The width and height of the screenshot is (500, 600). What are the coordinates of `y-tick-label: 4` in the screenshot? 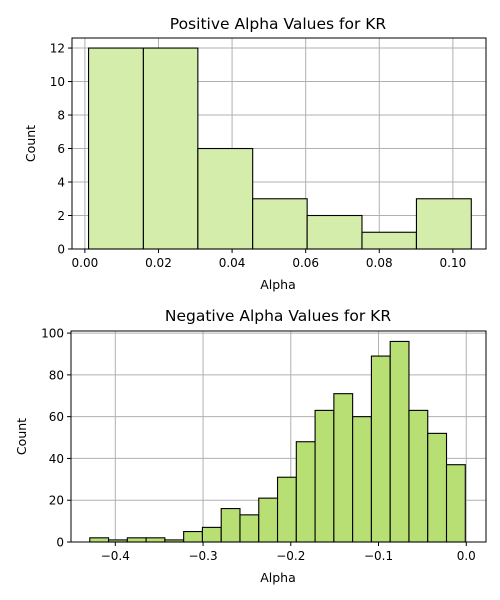 It's located at (61, 183).